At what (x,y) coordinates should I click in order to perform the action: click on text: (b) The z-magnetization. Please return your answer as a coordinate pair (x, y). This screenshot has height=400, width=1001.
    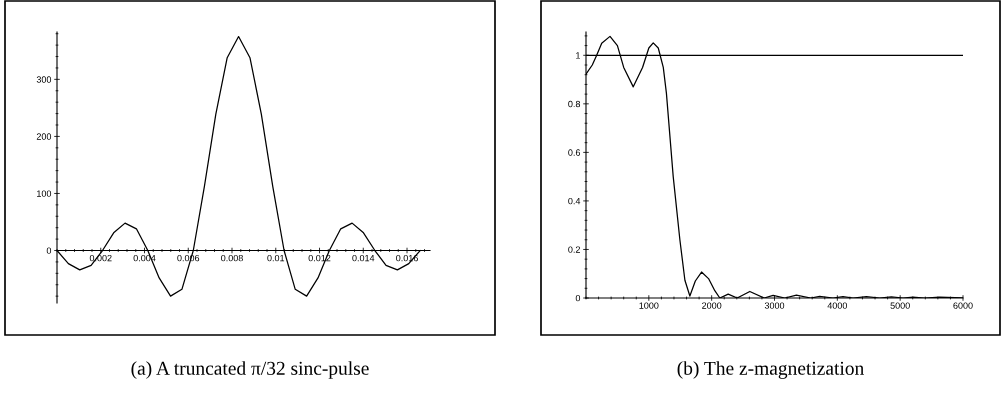
    Looking at the image, I should click on (770, 370).